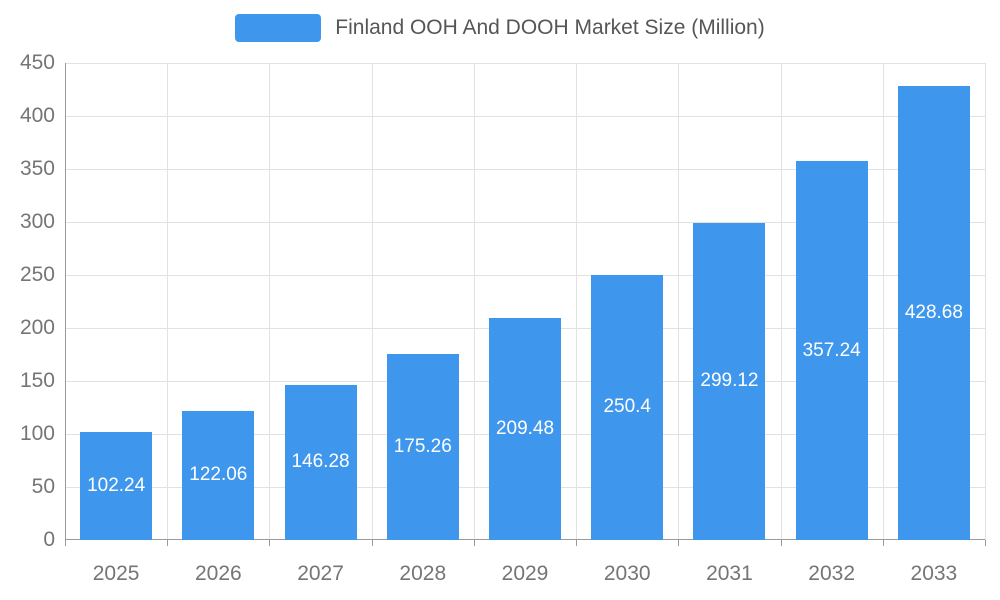 Image resolution: width=1000 pixels, height=600 pixels. What do you see at coordinates (43, 486) in the screenshot?
I see `y-axis-tick-label: 50` at bounding box center [43, 486].